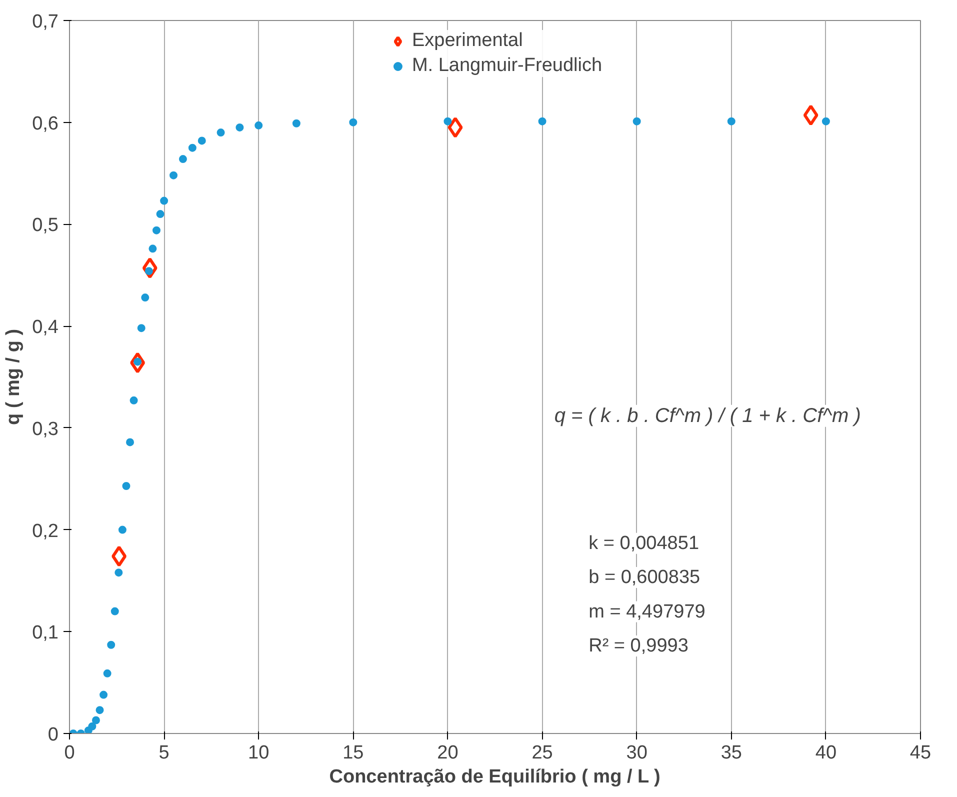  What do you see at coordinates (637, 753) in the screenshot?
I see `x-tick-label: 30` at bounding box center [637, 753].